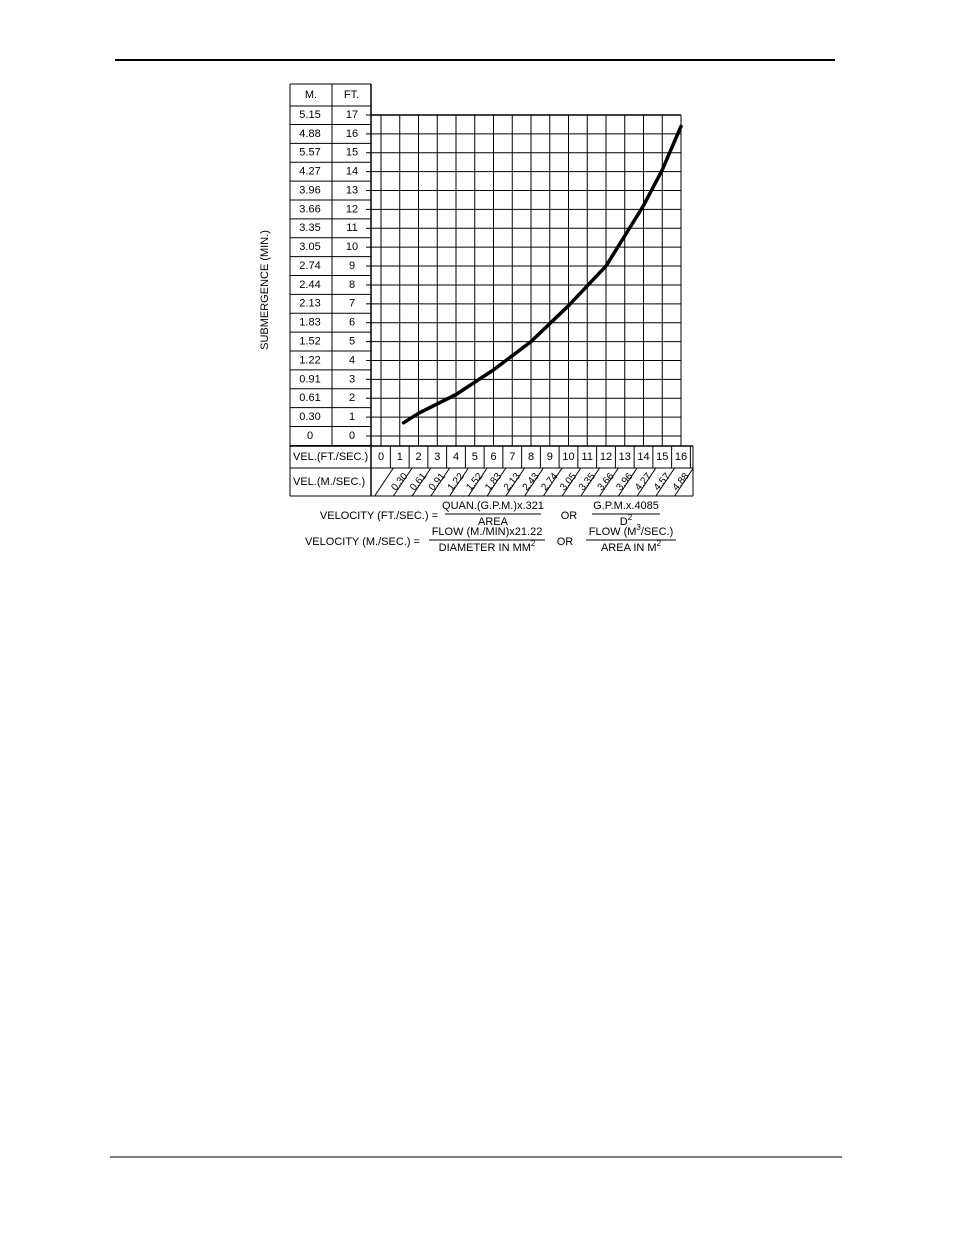  I want to click on x-meter-label: 2.43, so click(531, 482).